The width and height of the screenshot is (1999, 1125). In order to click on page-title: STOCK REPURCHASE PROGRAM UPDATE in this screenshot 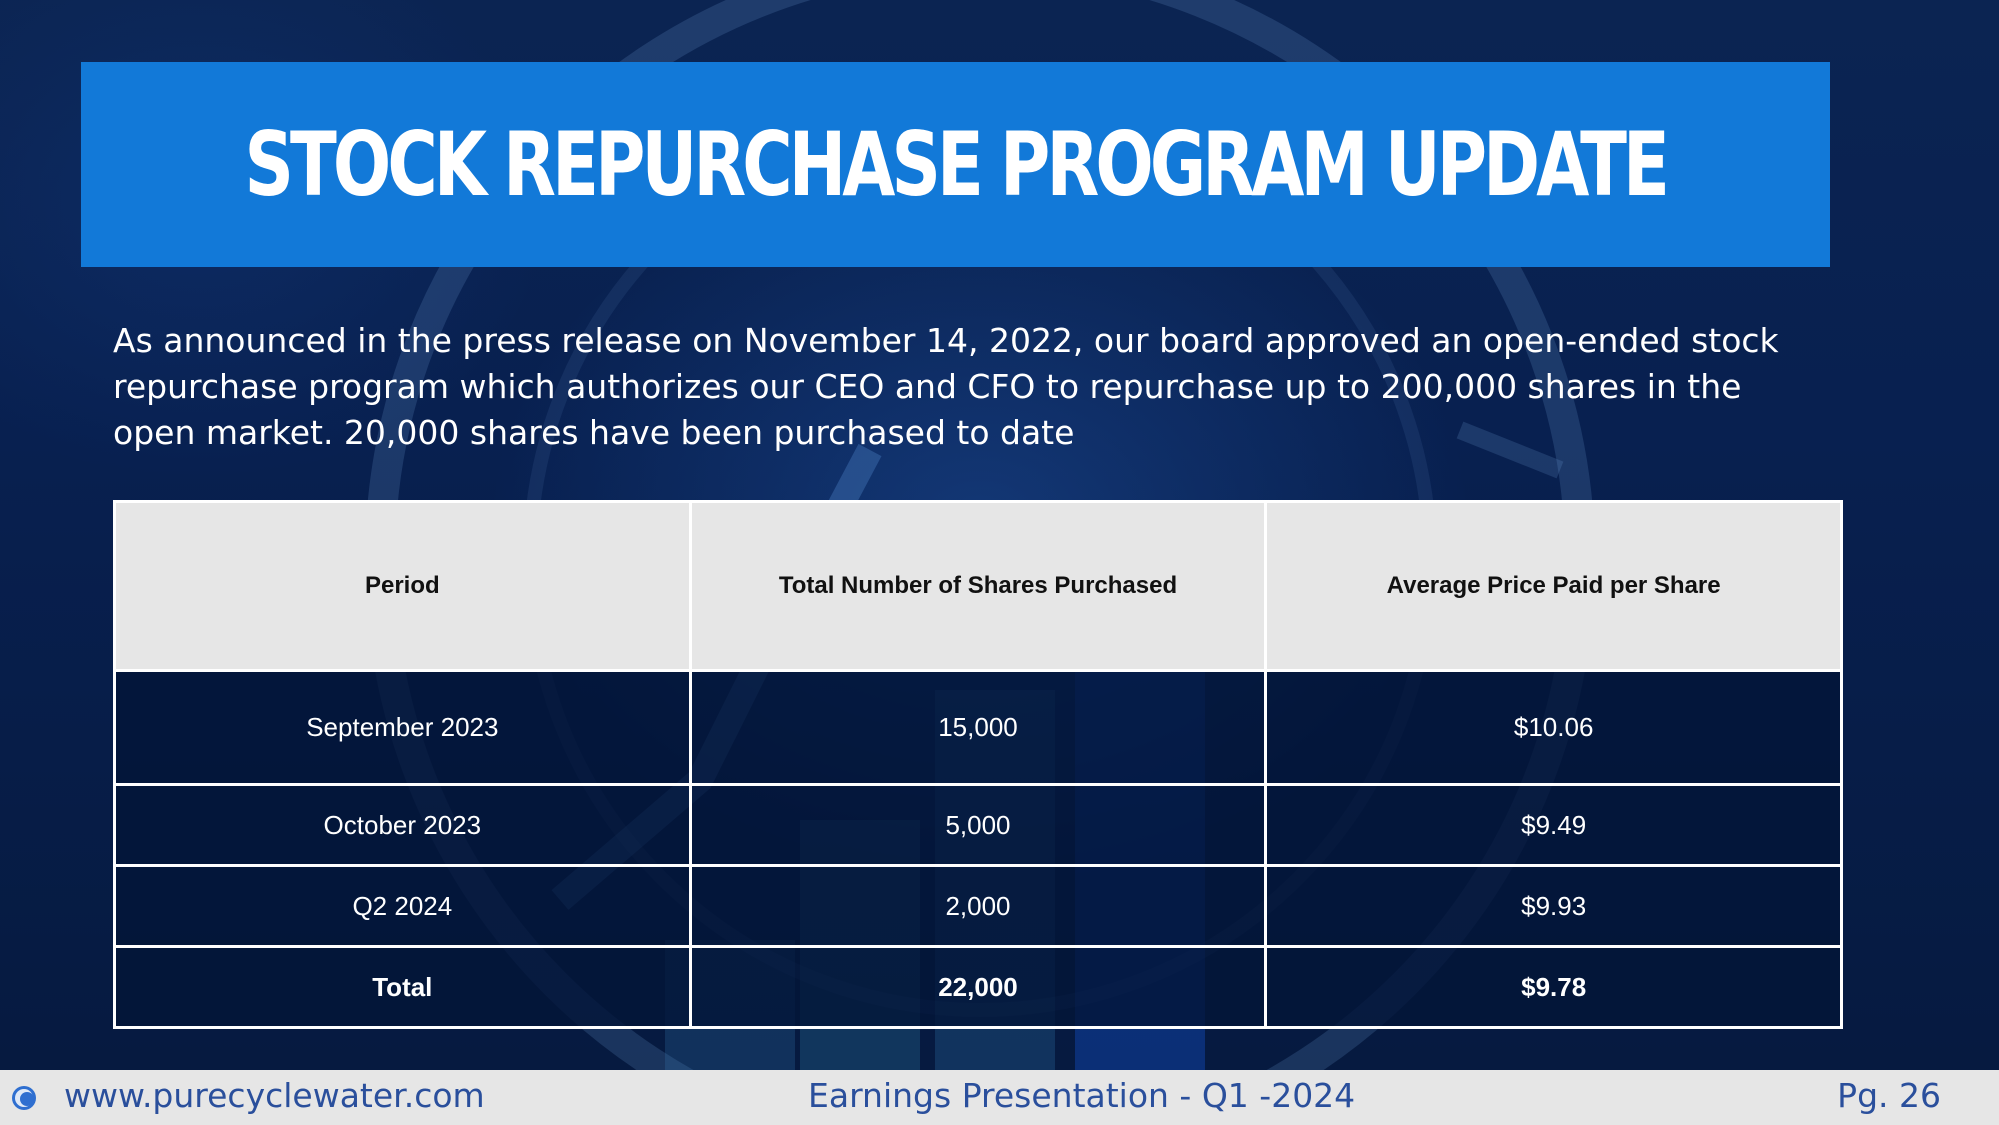, I will do `click(957, 164)`.